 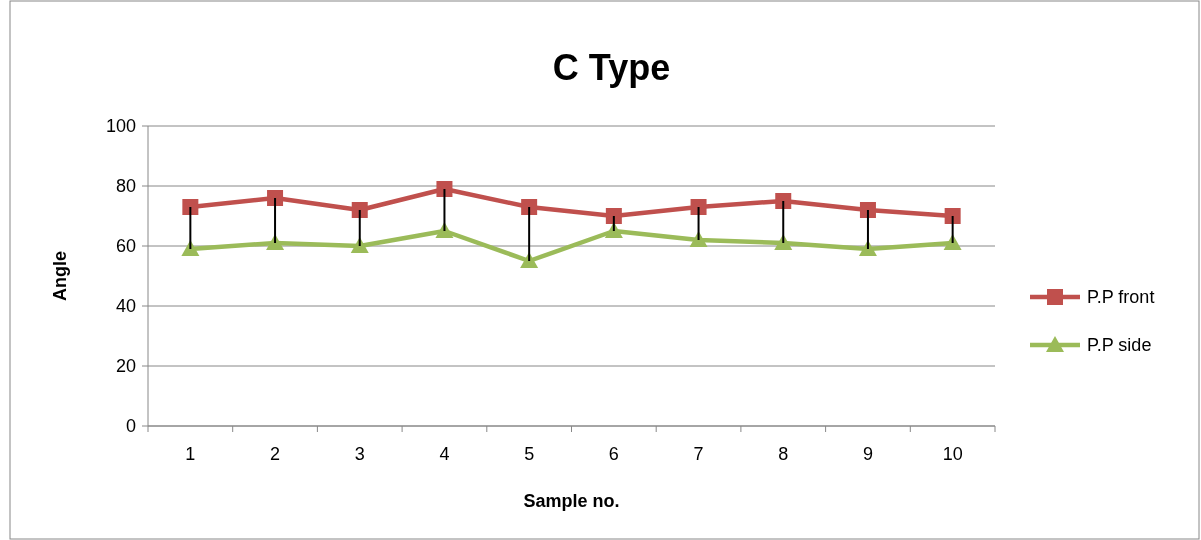 I want to click on x-tick-label: 4, so click(x=444, y=454).